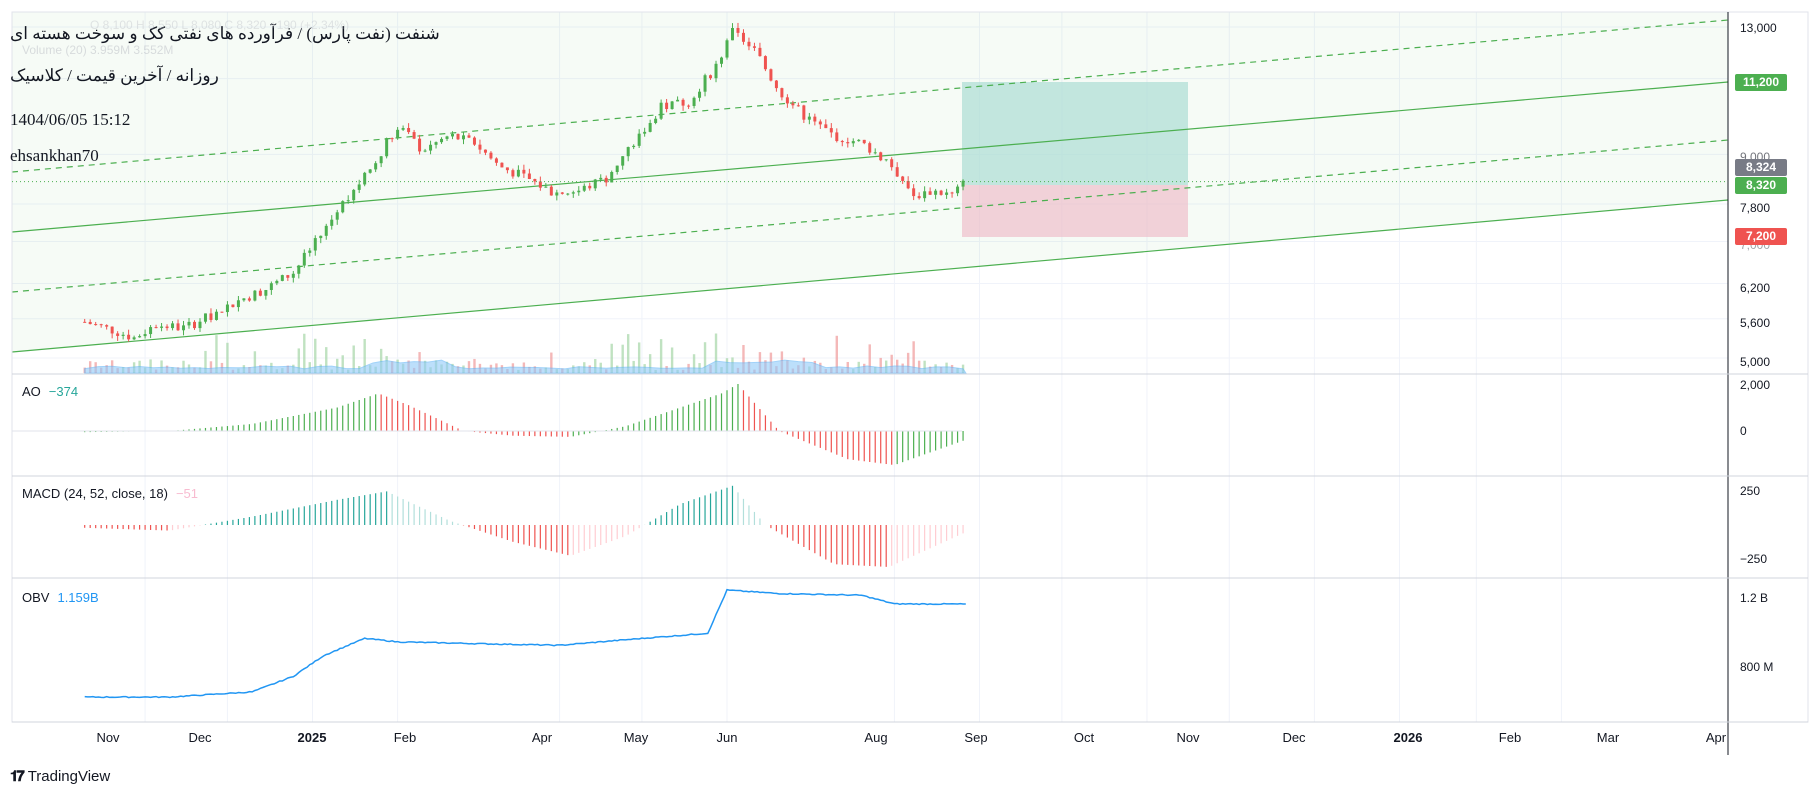 The image size is (1819, 798). What do you see at coordinates (488, 424) in the screenshot?
I see `ao-histogram` at bounding box center [488, 424].